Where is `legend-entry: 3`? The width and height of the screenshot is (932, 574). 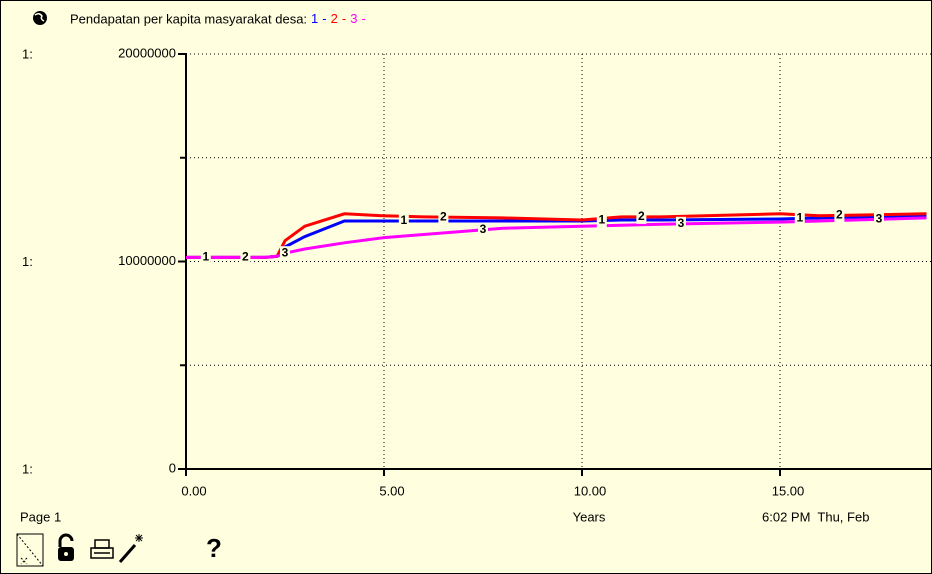
legend-entry: 3 is located at coordinates (353, 18).